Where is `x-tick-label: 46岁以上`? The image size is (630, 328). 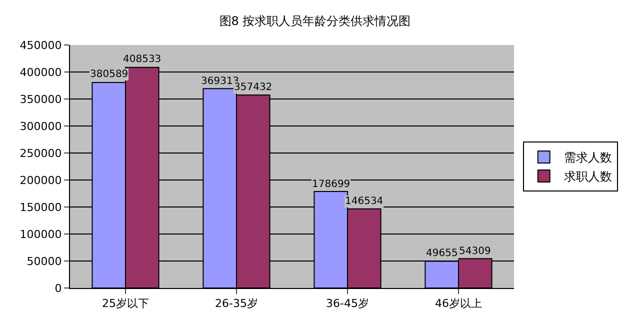
x-tick-label: 46岁以上 is located at coordinates (458, 303).